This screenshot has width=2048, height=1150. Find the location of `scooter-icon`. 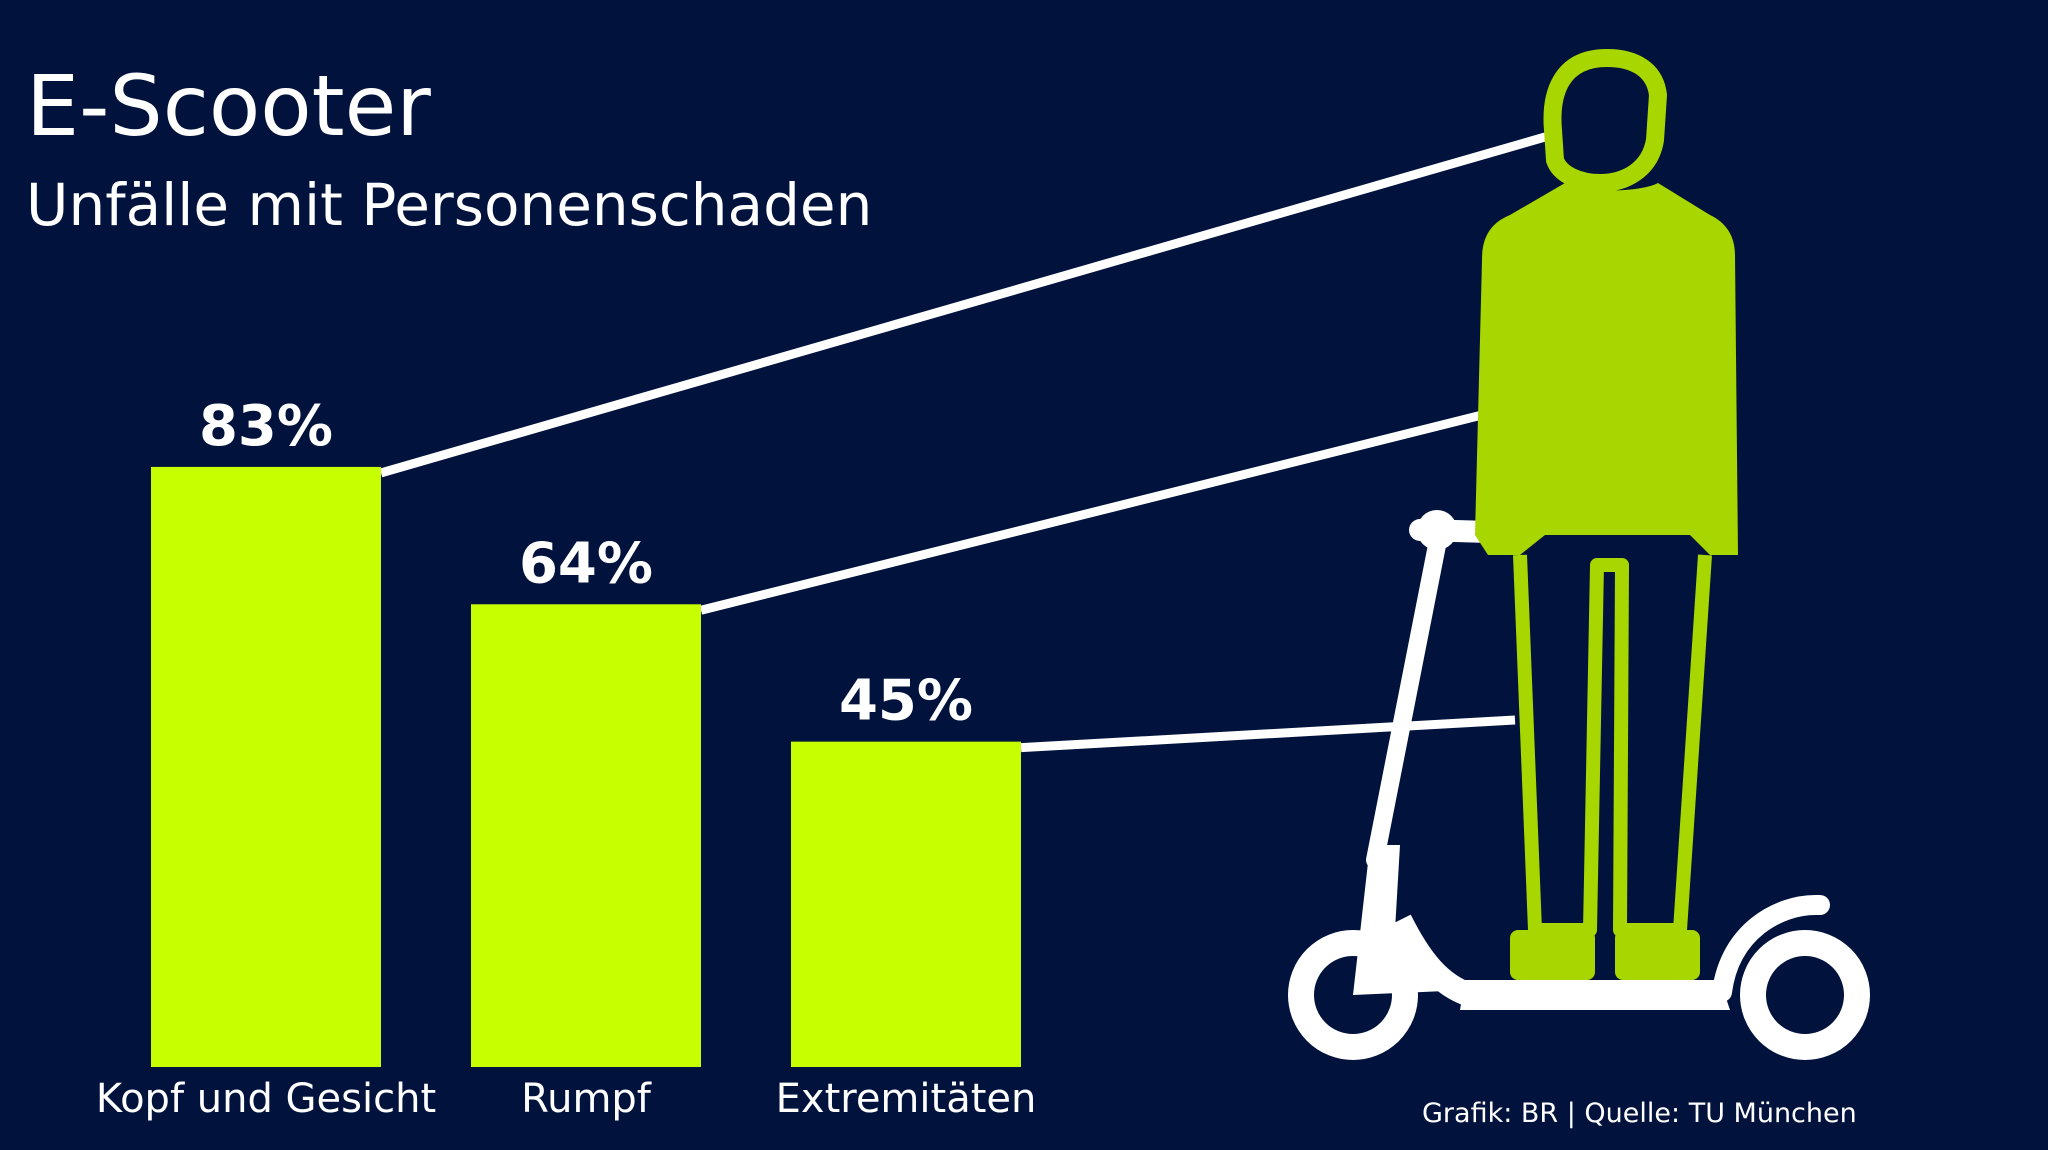

scooter-icon is located at coordinates (1579, 785).